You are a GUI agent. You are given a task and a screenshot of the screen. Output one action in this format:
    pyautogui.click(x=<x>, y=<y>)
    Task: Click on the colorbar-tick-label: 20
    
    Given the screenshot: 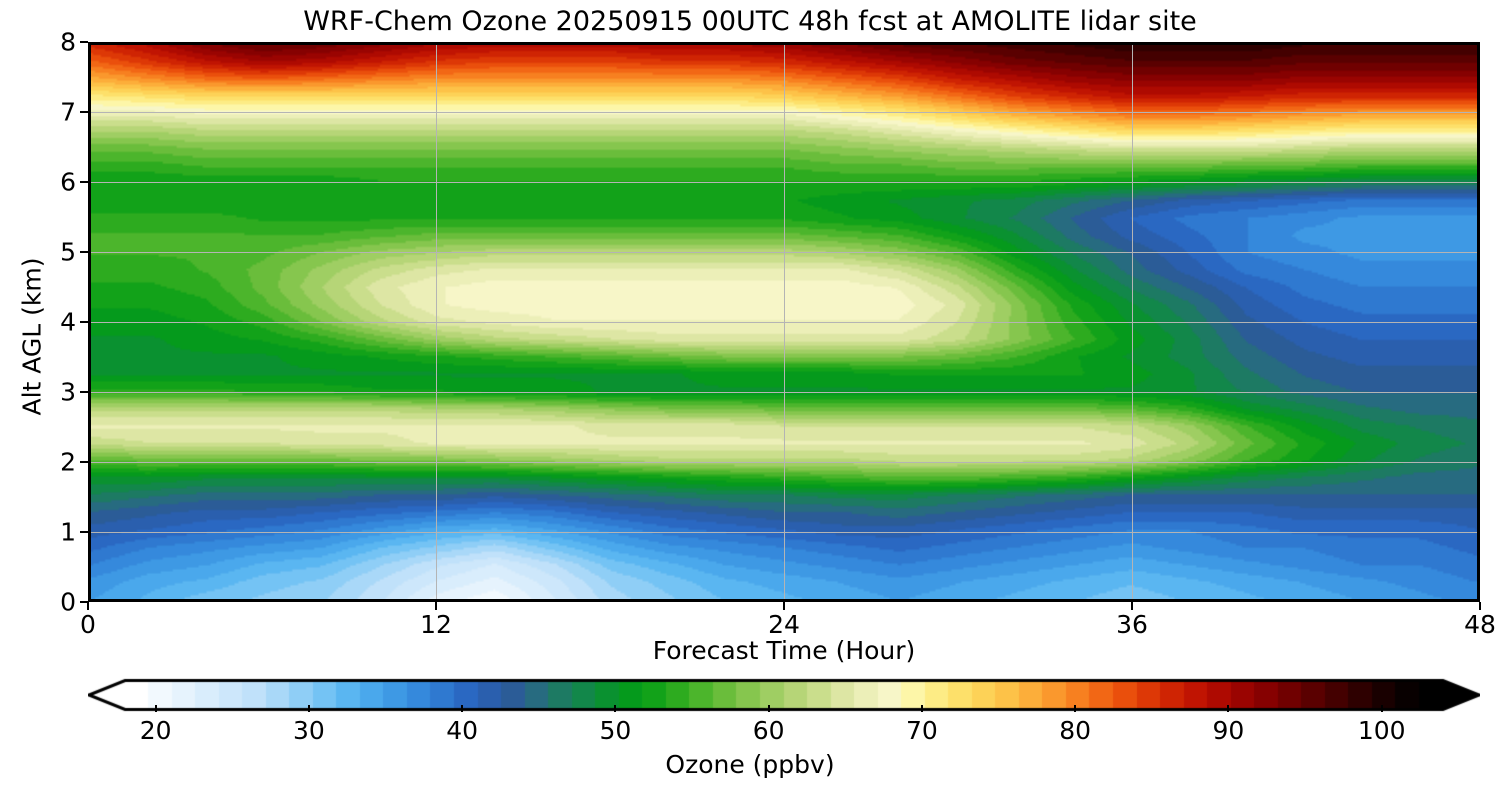 What is the action you would take?
    pyautogui.click(x=155, y=730)
    